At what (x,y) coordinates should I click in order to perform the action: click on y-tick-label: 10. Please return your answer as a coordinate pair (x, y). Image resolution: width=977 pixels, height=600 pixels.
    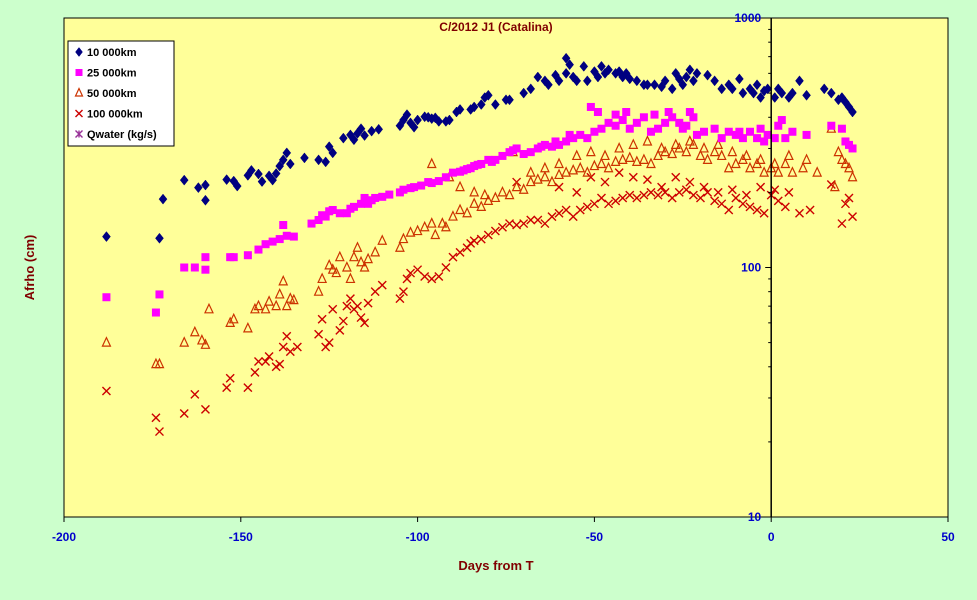
    Looking at the image, I should click on (755, 517).